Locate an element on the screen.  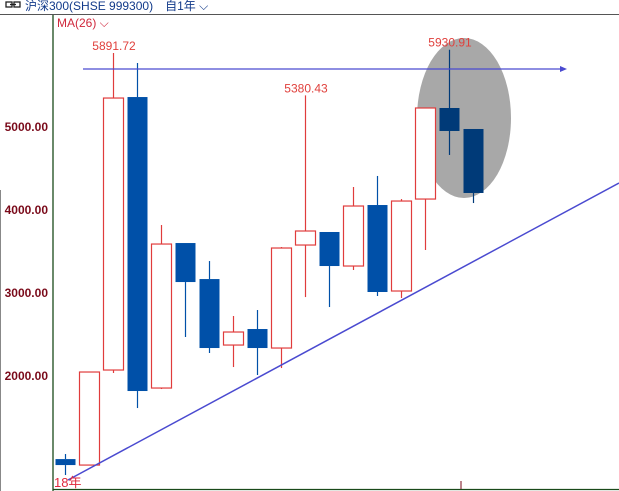
indicator-label: MA(26) is located at coordinates (77, 23).